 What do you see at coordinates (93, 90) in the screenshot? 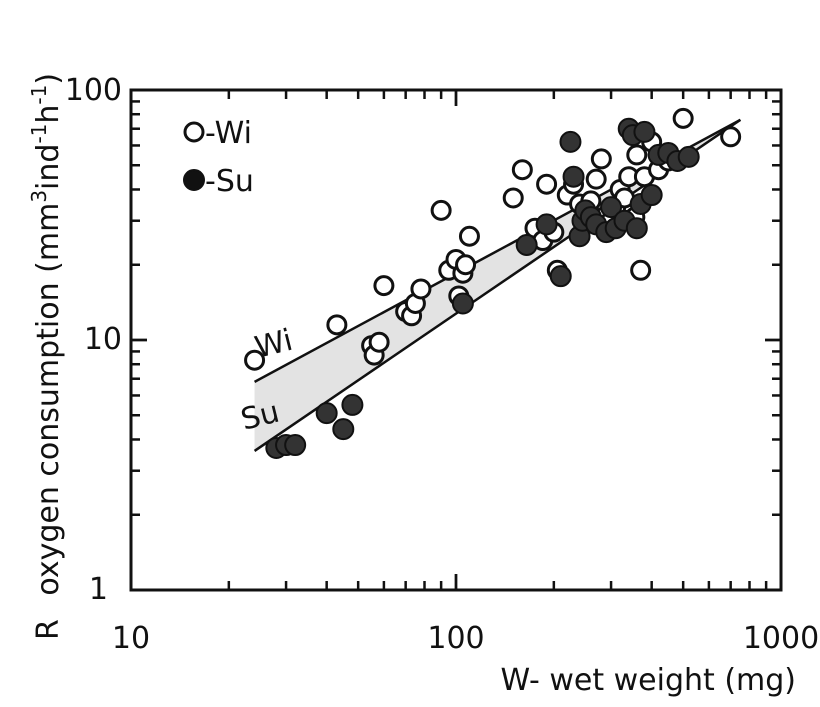
I see `y-tick-label-100: 100` at bounding box center [93, 90].